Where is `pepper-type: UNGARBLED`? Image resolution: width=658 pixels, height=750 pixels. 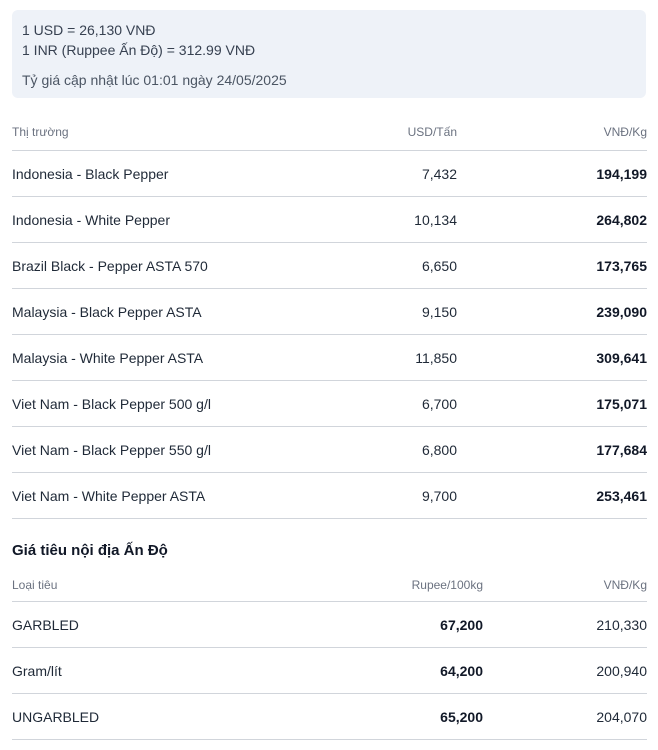
pepper-type: UNGARBLED is located at coordinates (142, 716).